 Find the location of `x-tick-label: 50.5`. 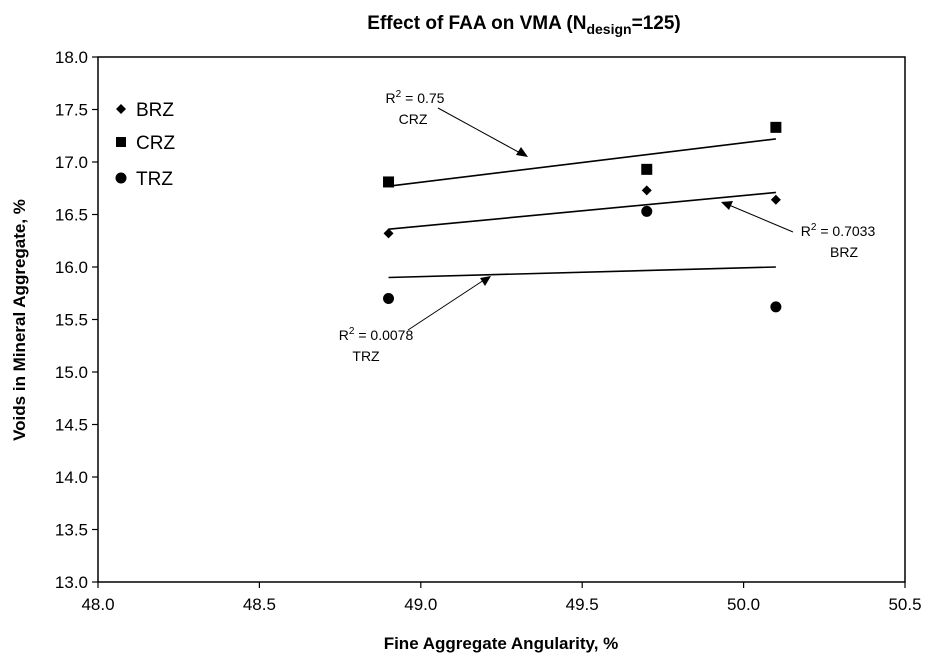

x-tick-label: 50.5 is located at coordinates (904, 604).